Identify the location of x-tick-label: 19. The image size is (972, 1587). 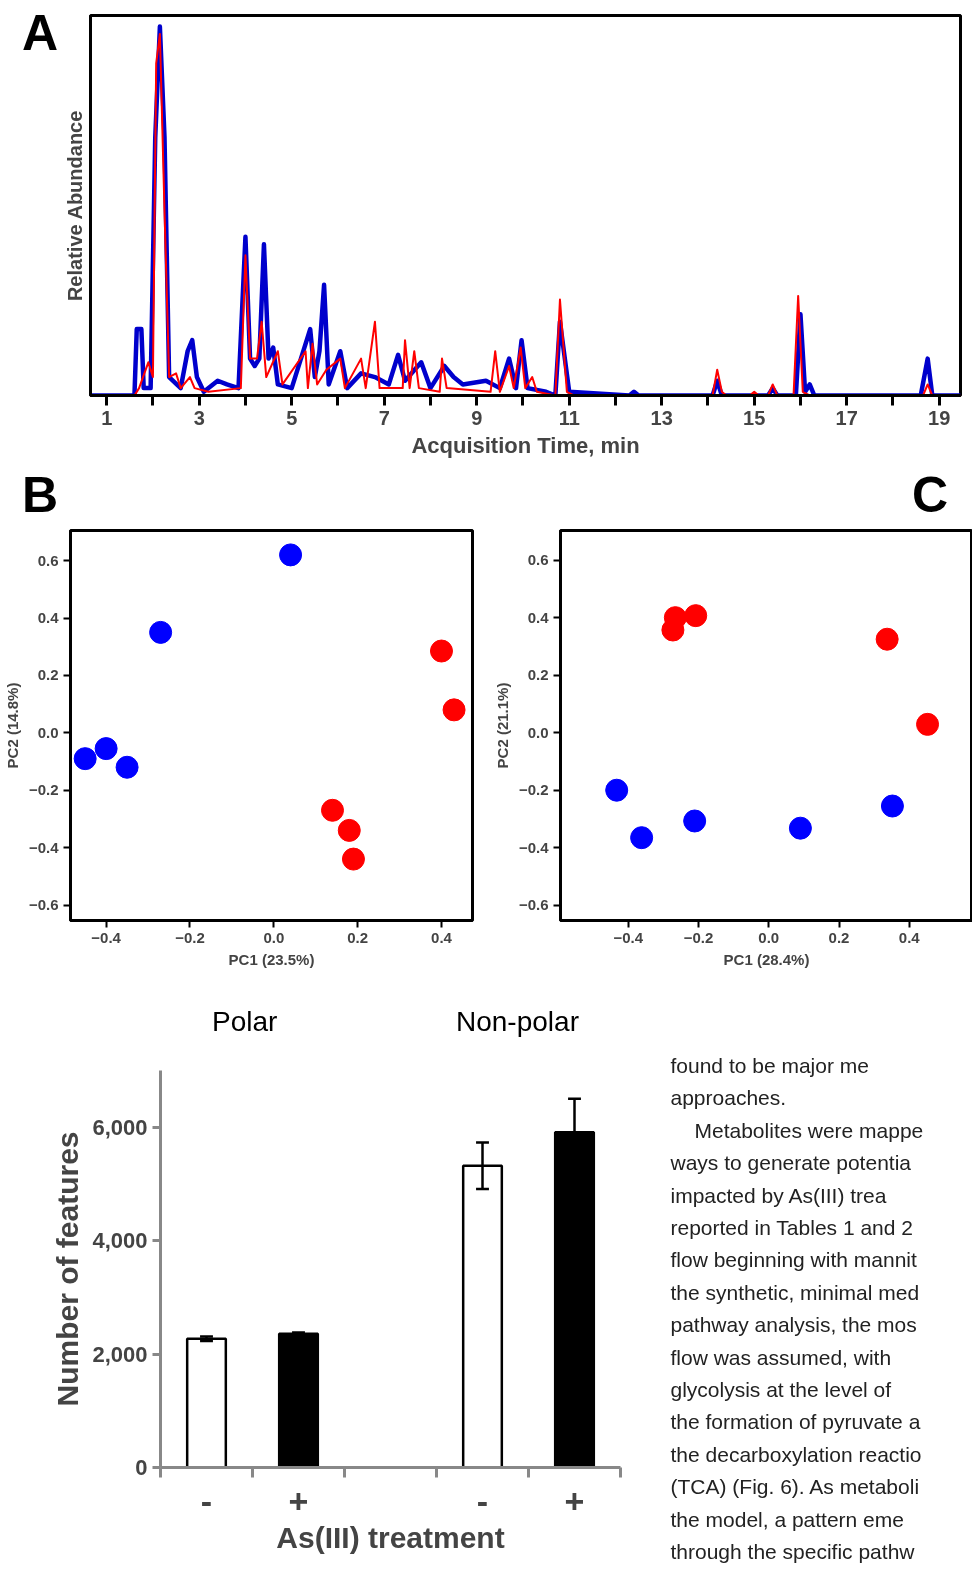
(939, 417).